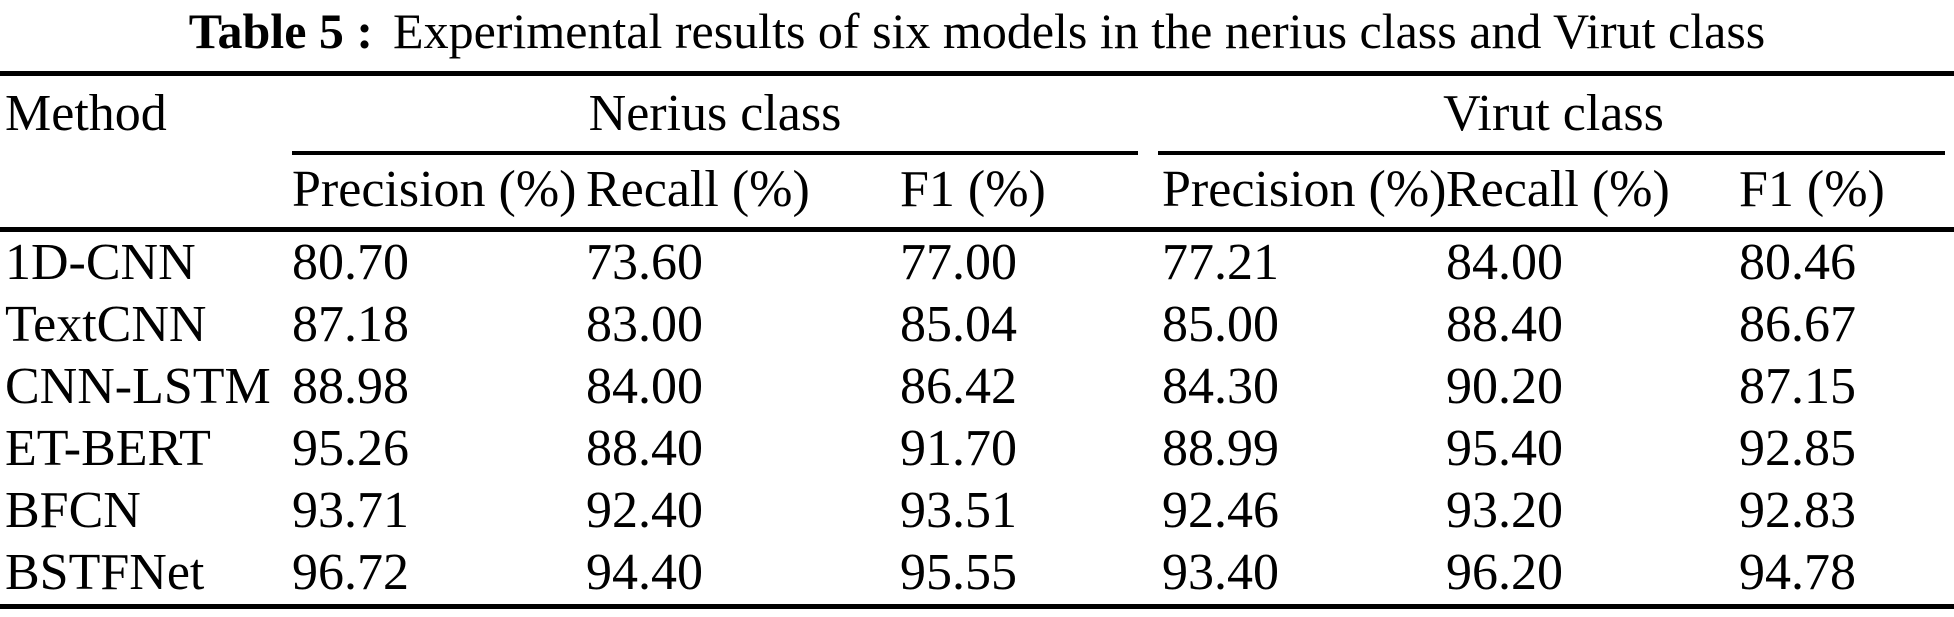  I want to click on virut-precision-header: Precision (%), so click(1304, 189).